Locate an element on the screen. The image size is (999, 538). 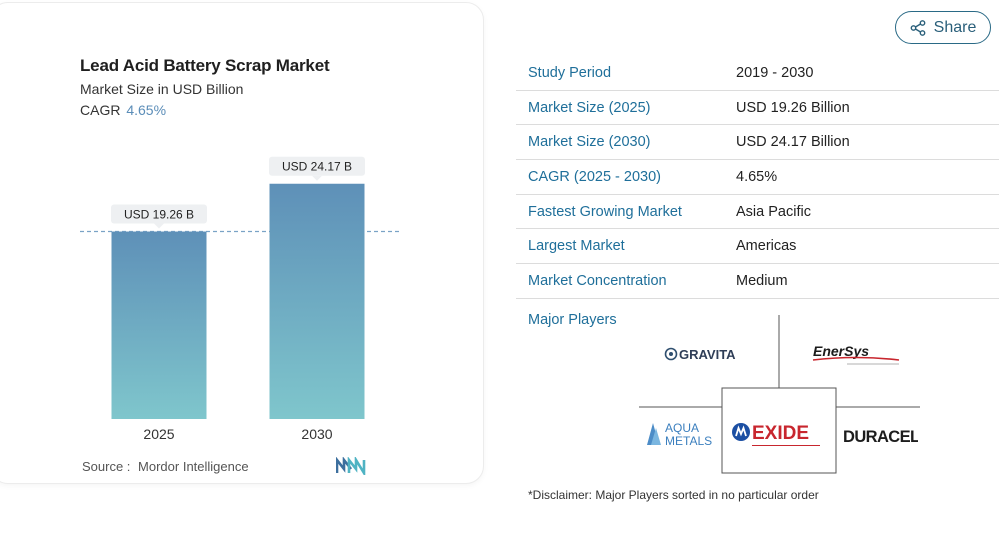
info-row-cagr: CAGR (2025 - 2030) 4.65% is located at coordinates (757, 177).